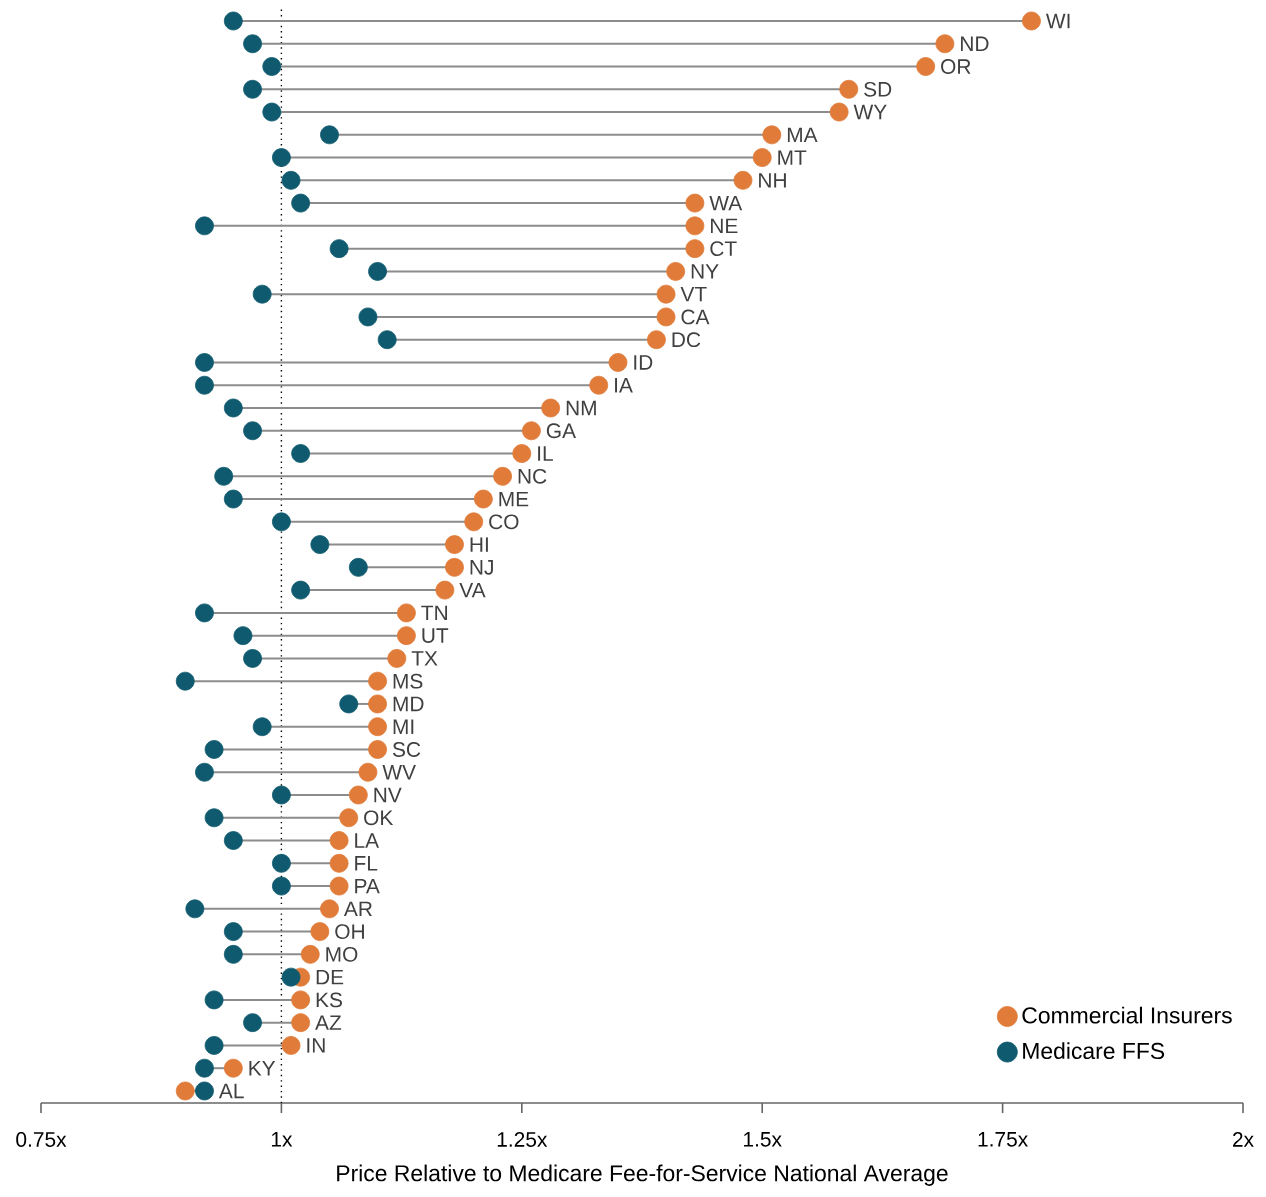  What do you see at coordinates (956, 66) in the screenshot?
I see `y-tick-label: OR` at bounding box center [956, 66].